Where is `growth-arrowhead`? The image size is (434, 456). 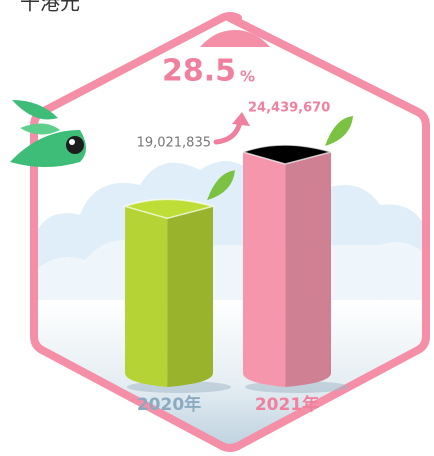 growth-arrowhead is located at coordinates (241, 119).